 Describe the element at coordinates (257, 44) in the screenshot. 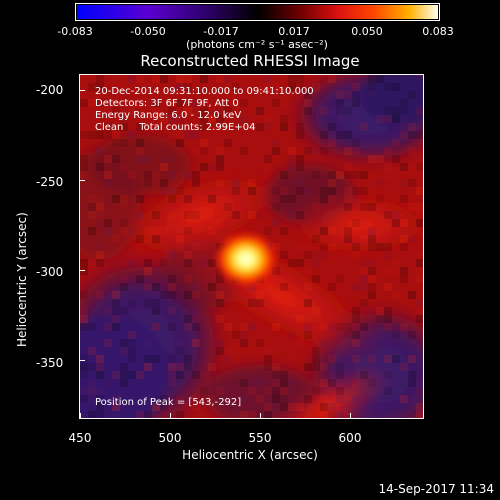

I see `colorbar-unit: (photons cm⁻² s⁻¹ asec⁻²)` at that location.